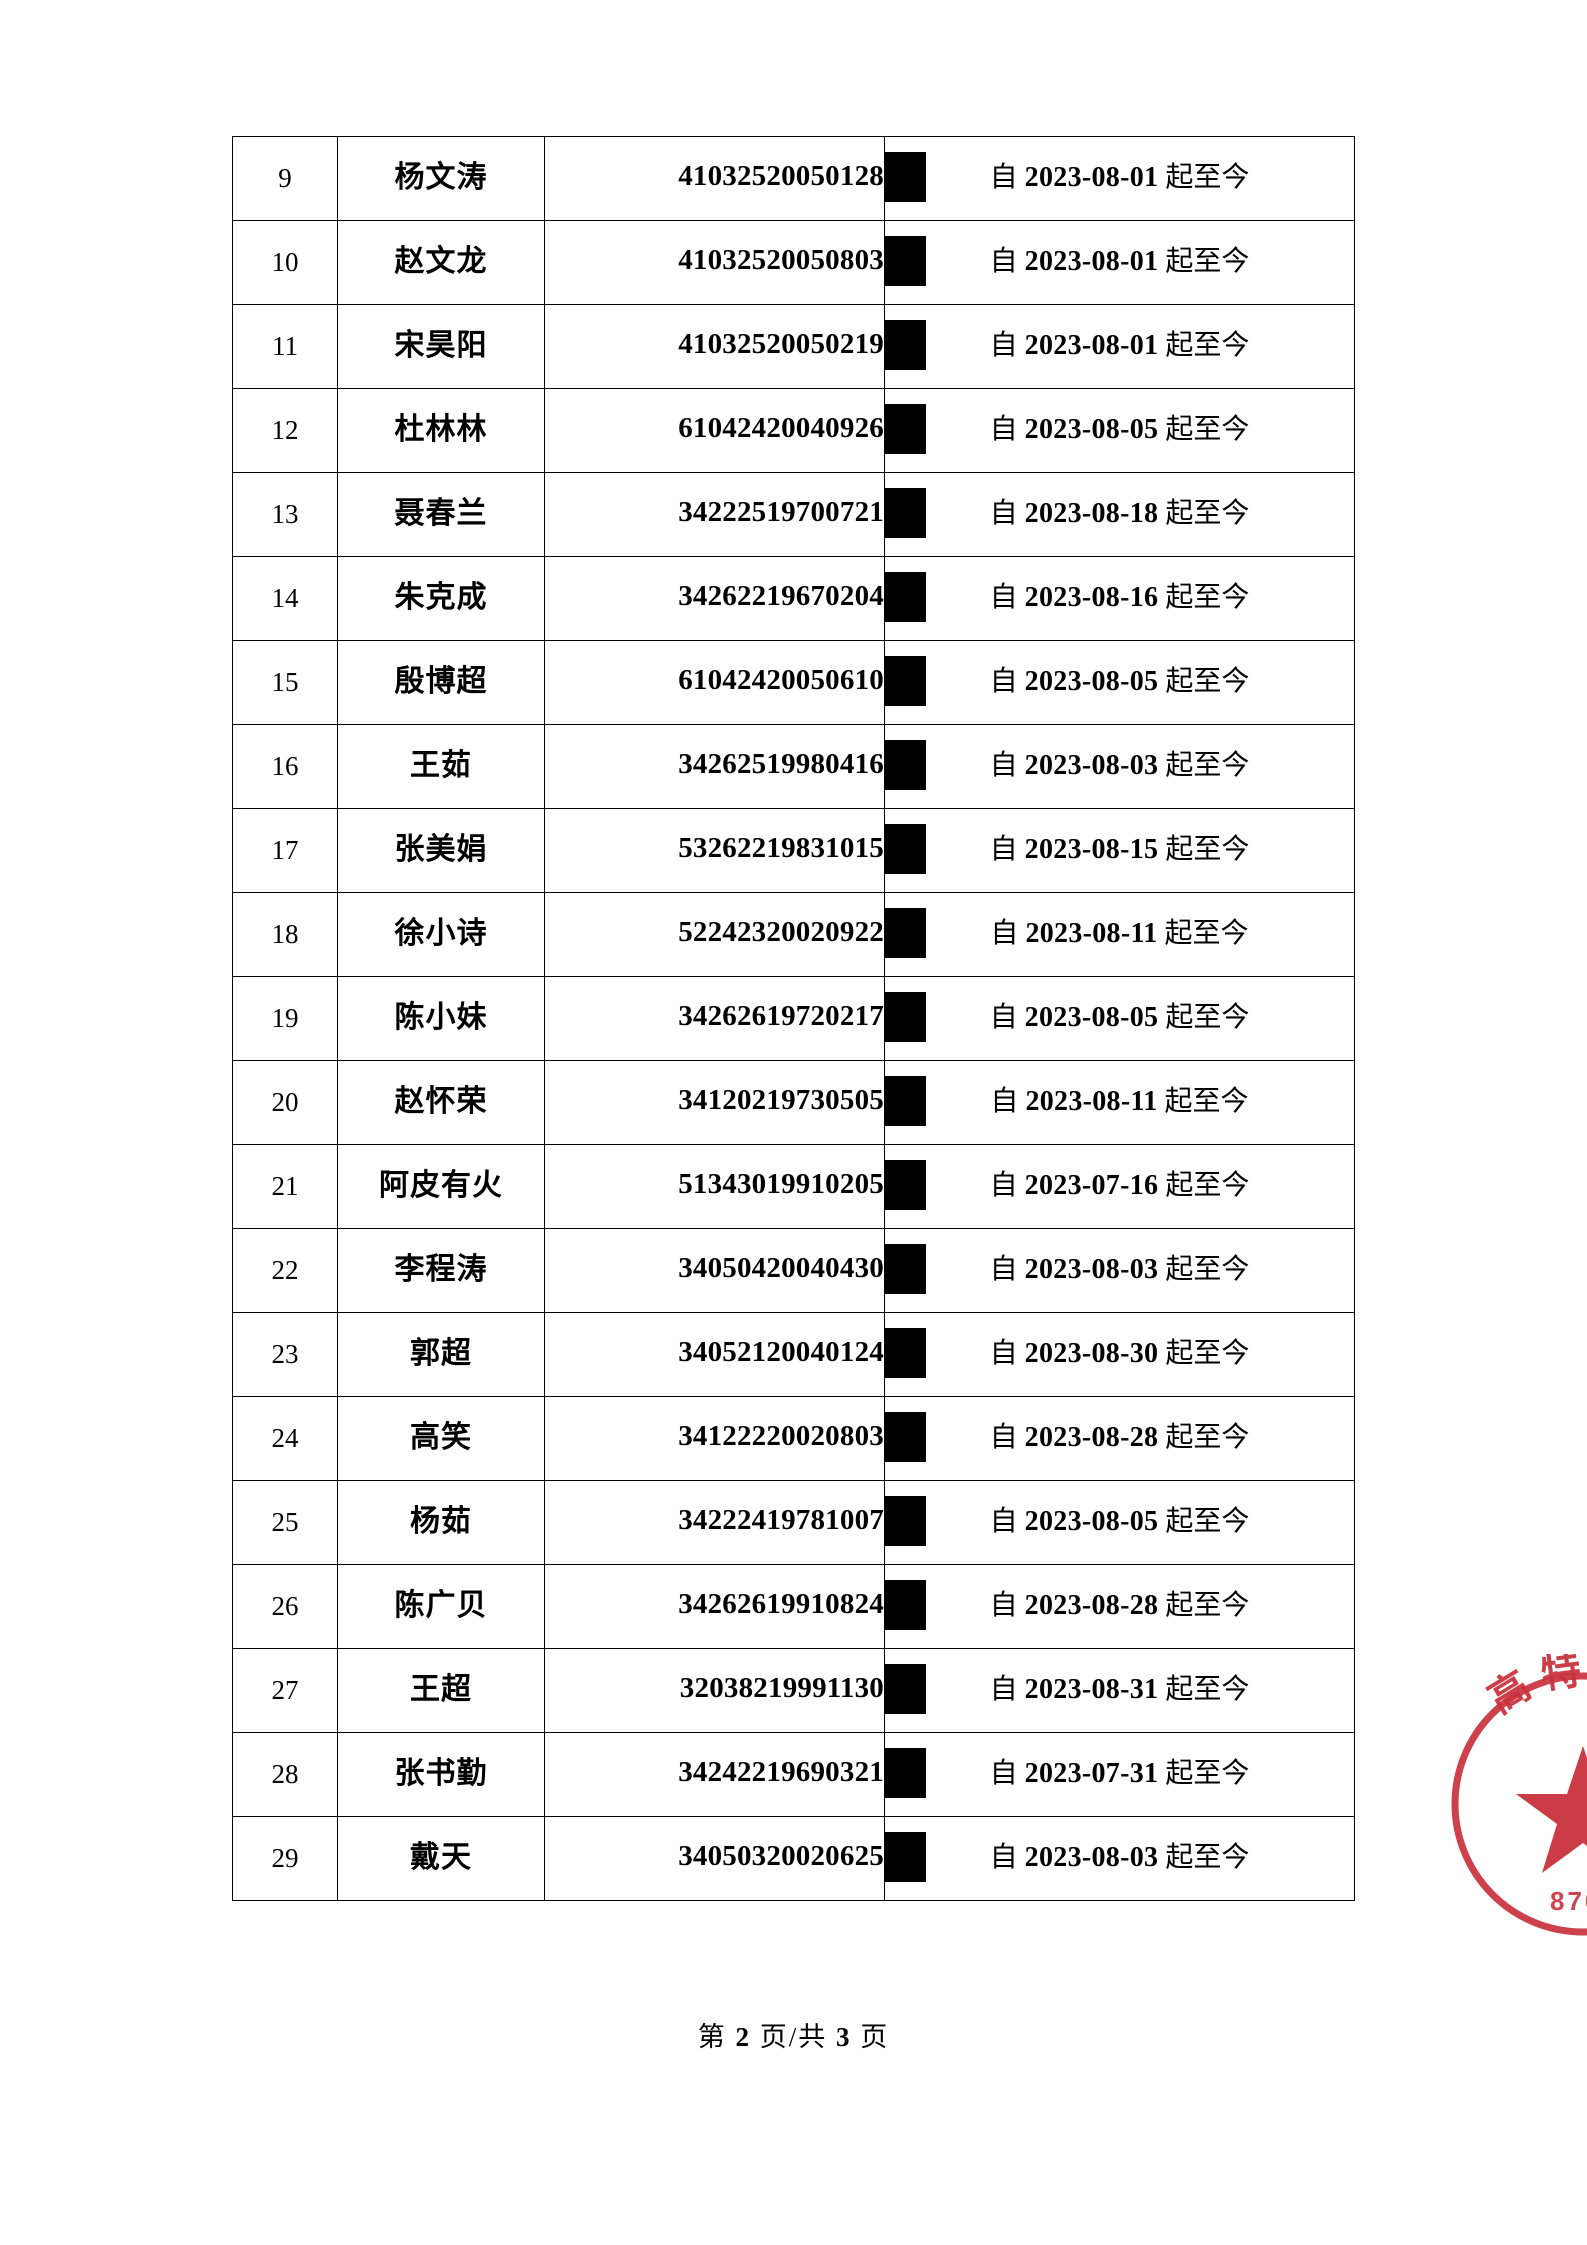 Image resolution: width=1587 pixels, height=2245 pixels. I want to click on id-number-text: 53262219831015, so click(781, 848).